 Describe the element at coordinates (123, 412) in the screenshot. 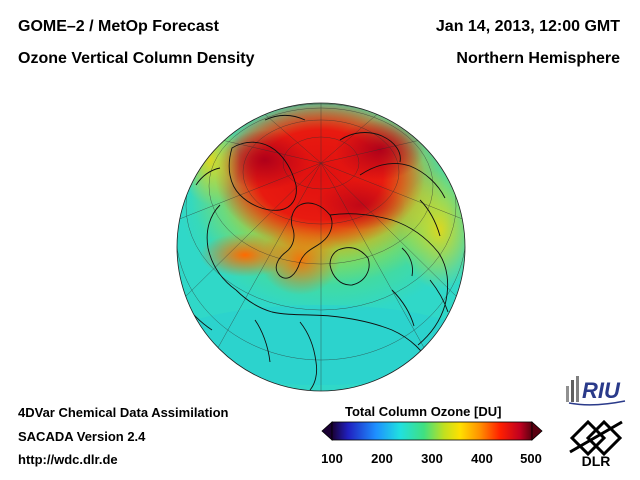

I see `footer-line-1: 4DVar Chemical Data Assimilation` at that location.